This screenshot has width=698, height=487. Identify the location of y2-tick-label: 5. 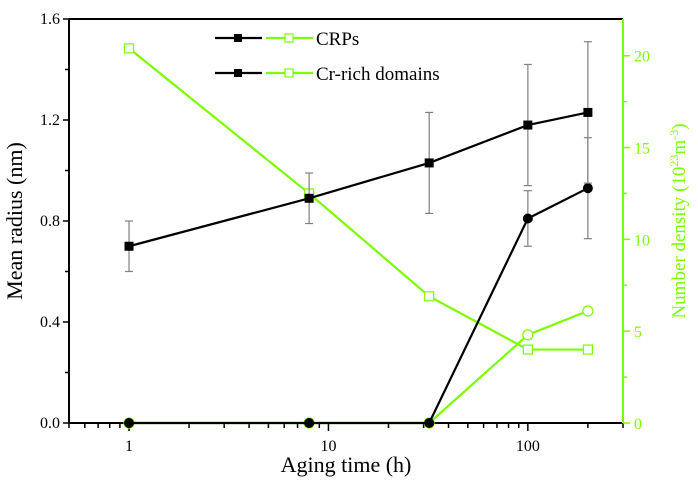
(638, 332).